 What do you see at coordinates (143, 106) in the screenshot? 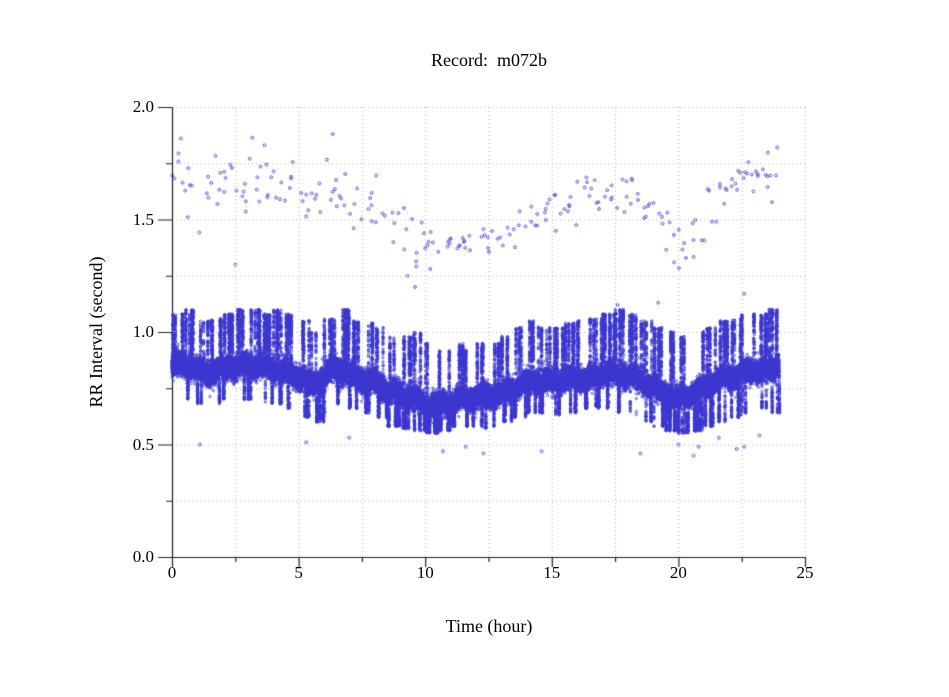
I see `y-tick-label: 2.0` at bounding box center [143, 106].